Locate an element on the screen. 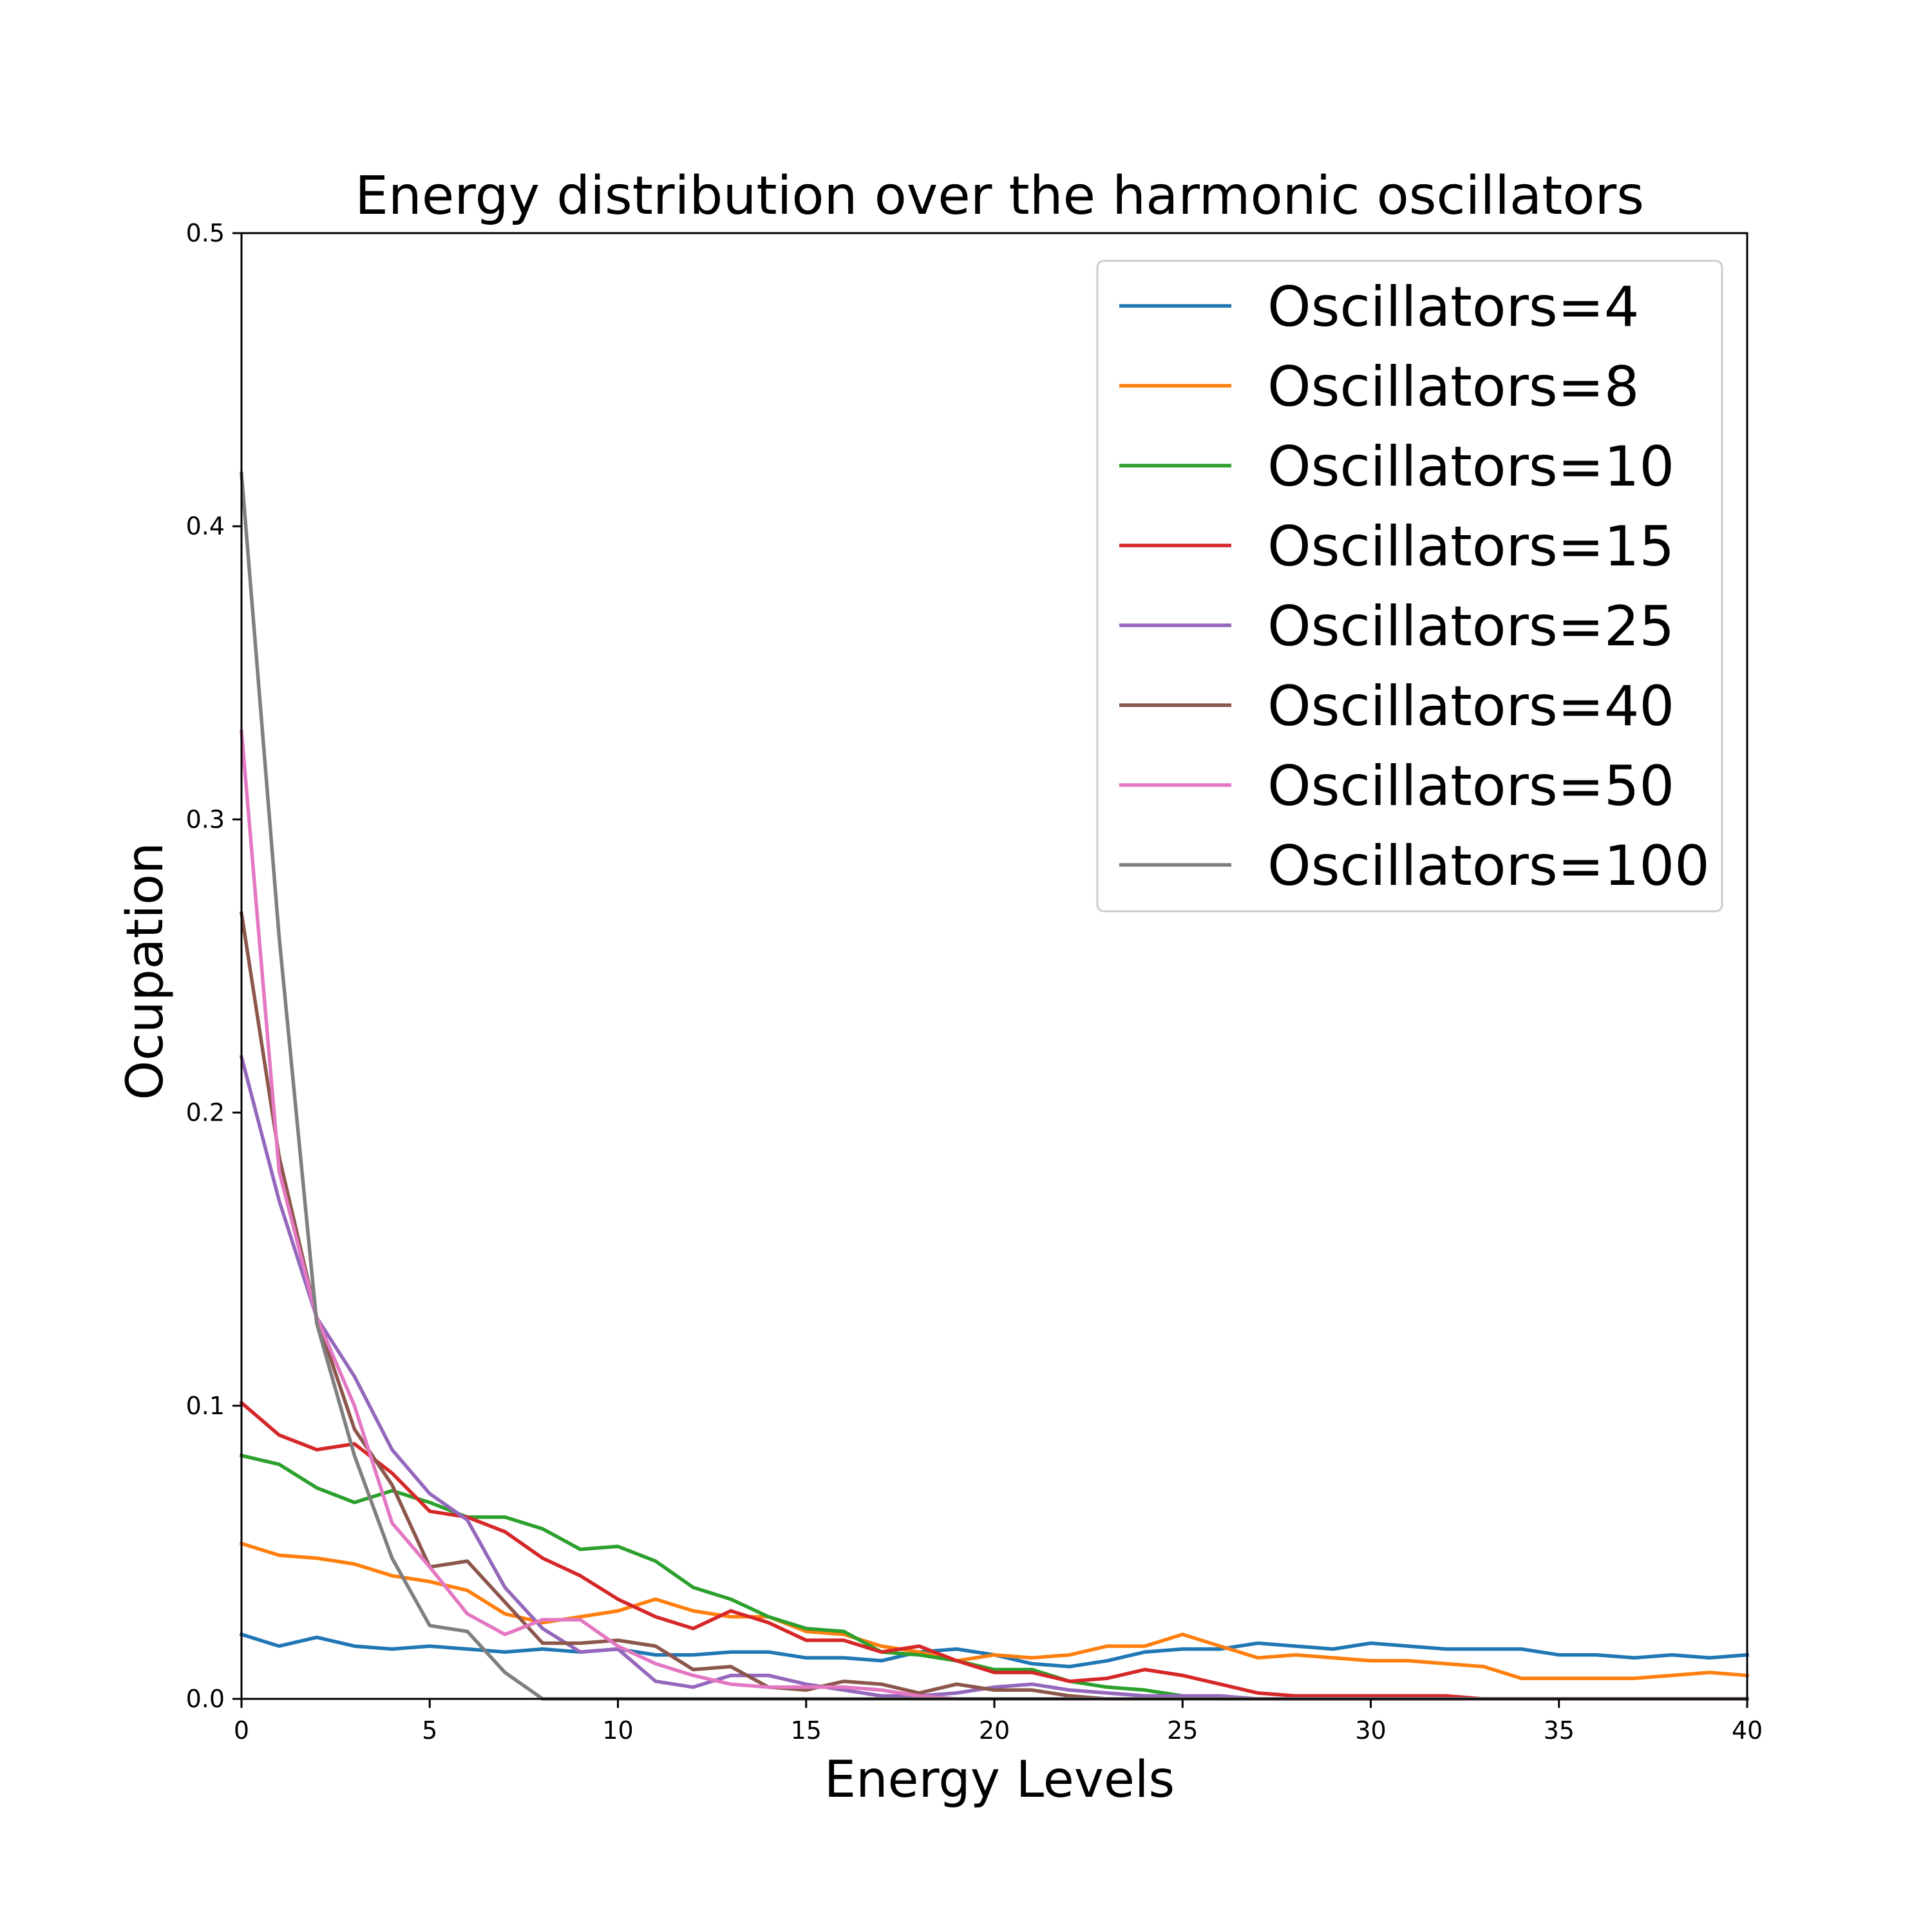  legend-label: Oscillators=50 is located at coordinates (1471, 786).